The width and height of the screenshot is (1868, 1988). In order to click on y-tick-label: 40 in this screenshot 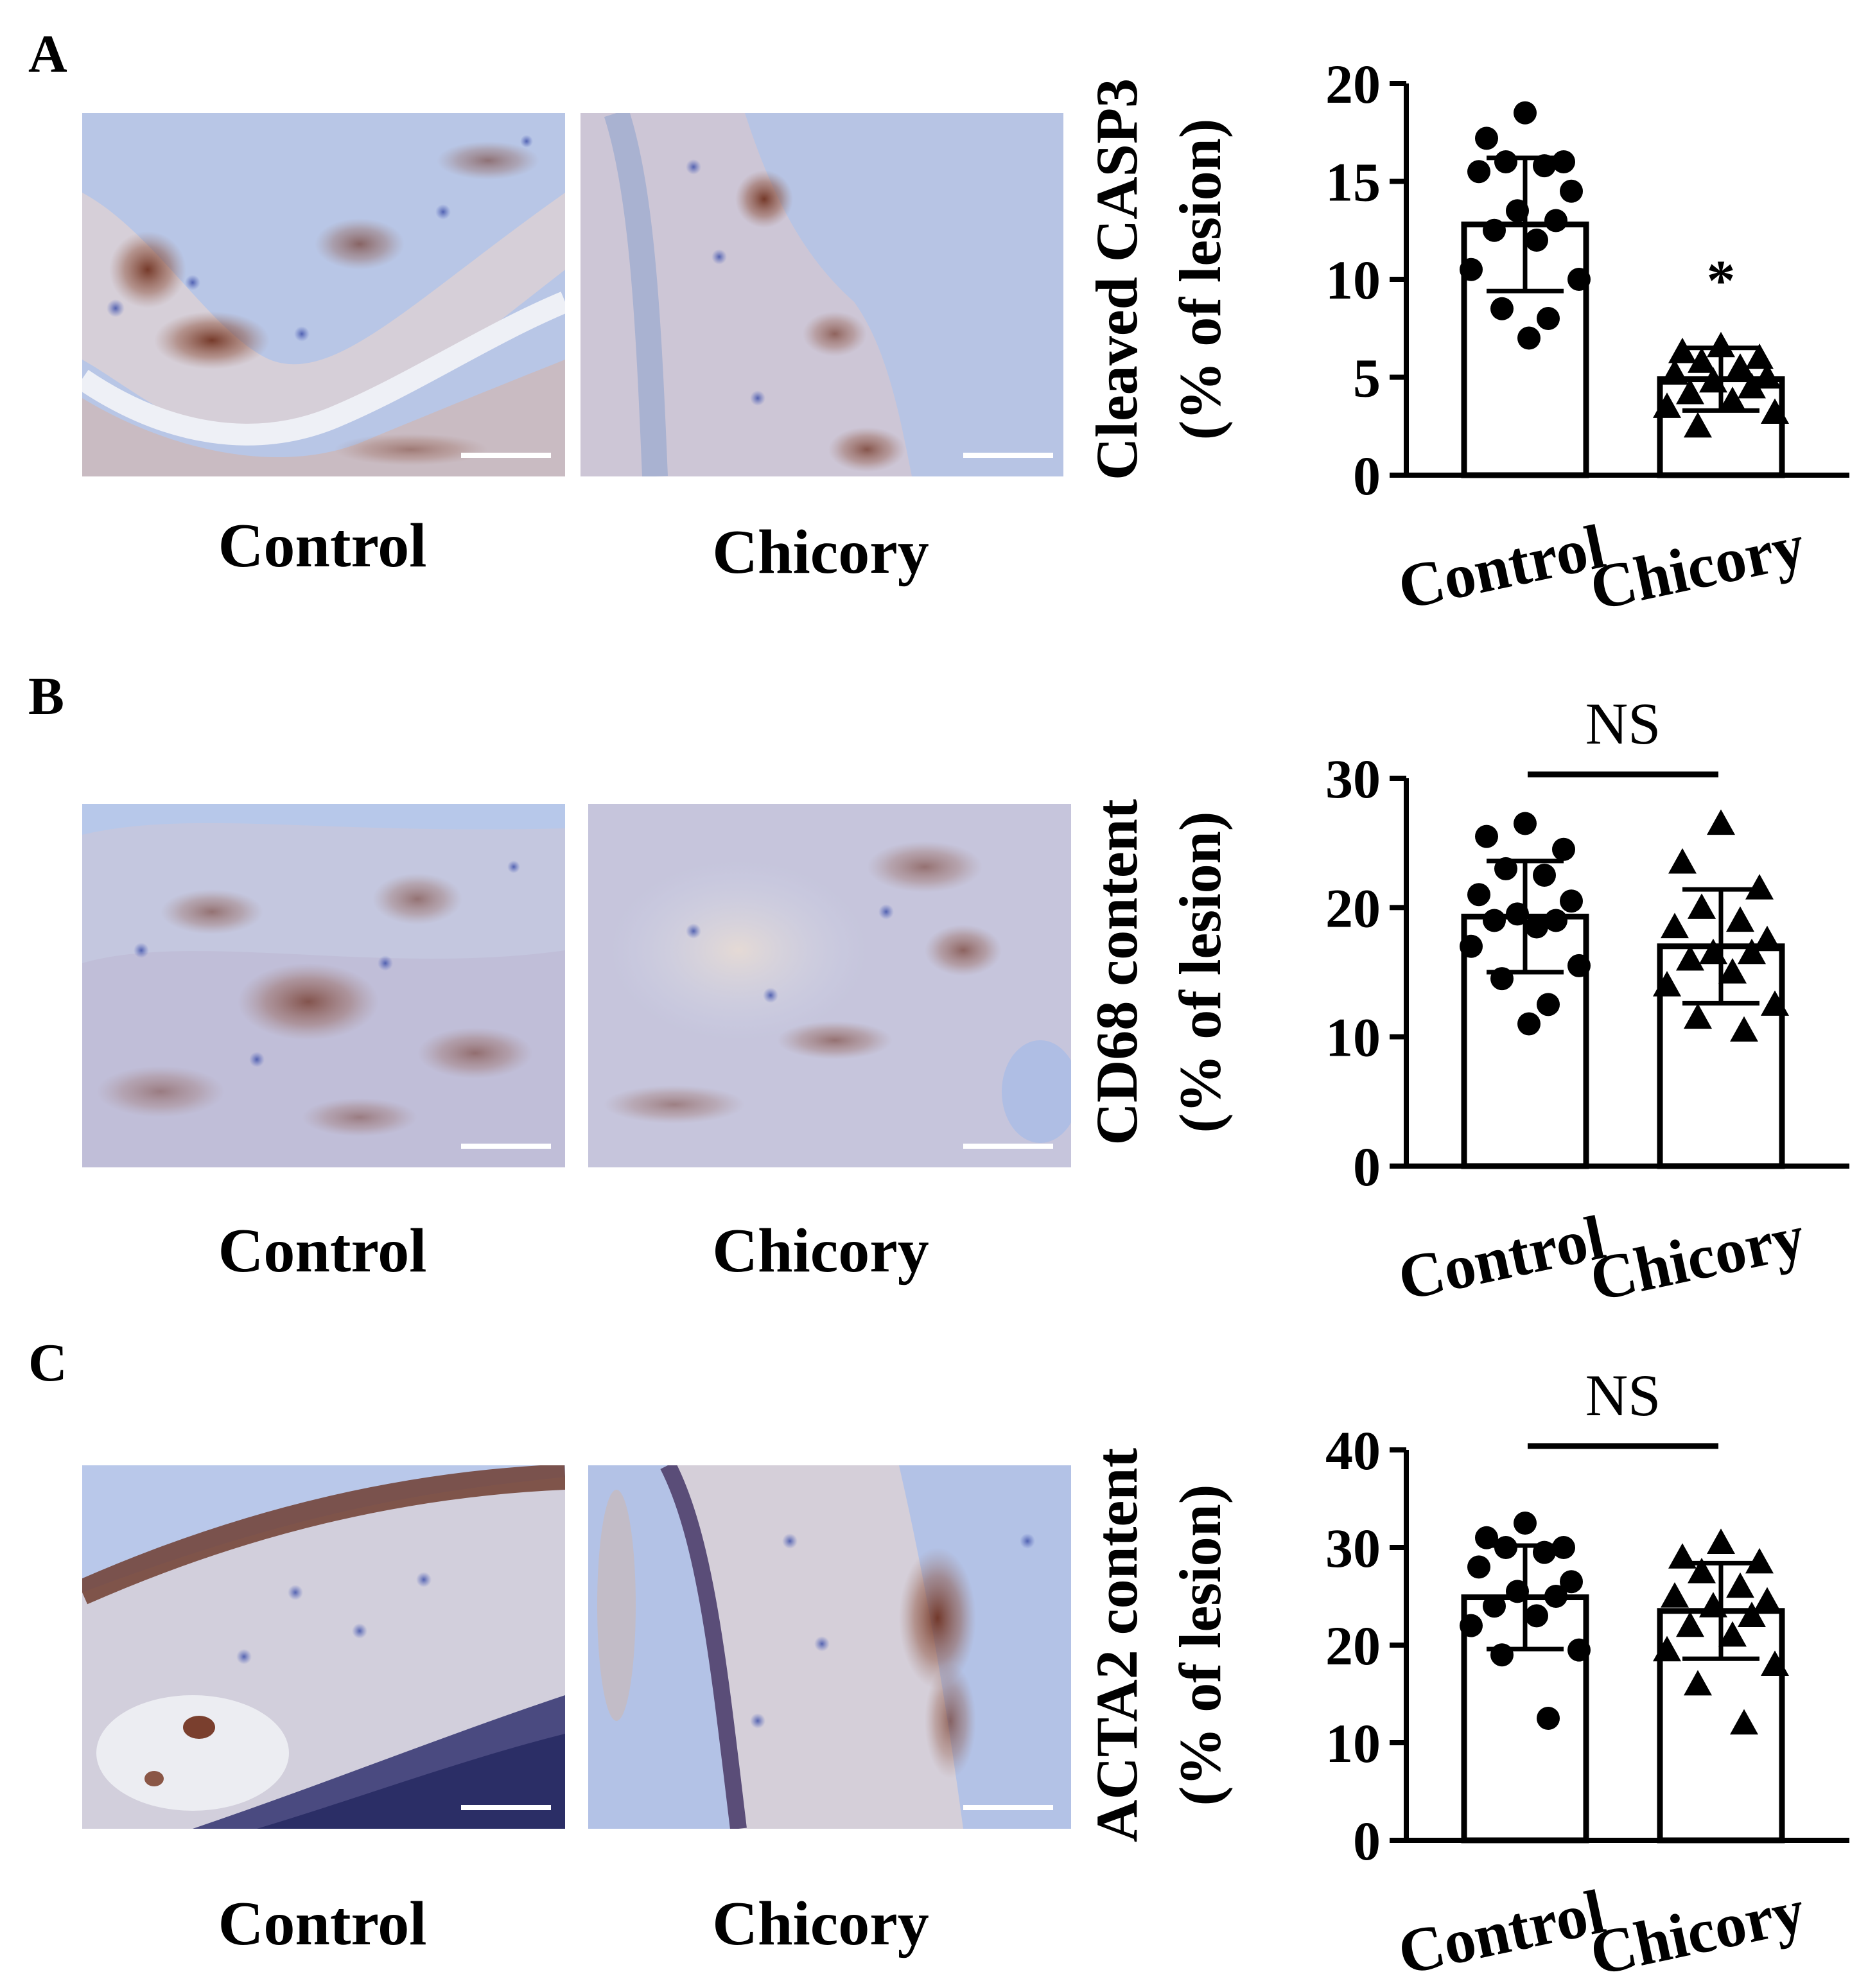, I will do `click(1353, 1450)`.